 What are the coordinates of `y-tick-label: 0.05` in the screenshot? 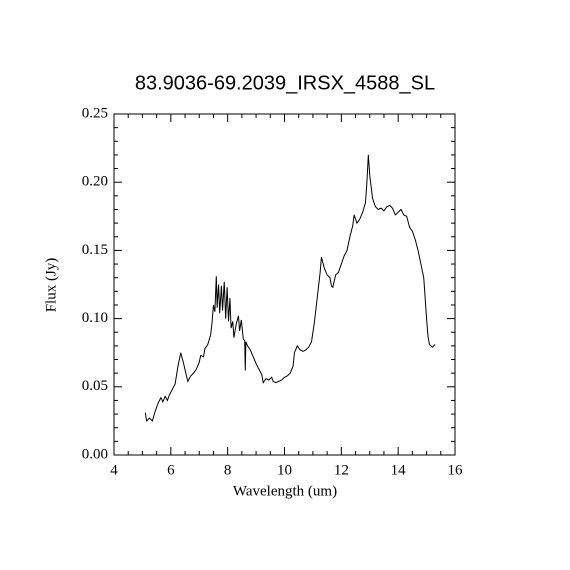 It's located at (95, 386).